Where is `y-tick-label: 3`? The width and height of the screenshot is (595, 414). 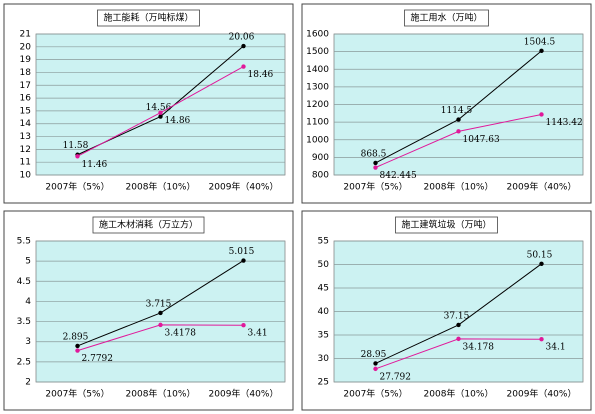
y-tick-label: 3 is located at coordinates (28, 342).